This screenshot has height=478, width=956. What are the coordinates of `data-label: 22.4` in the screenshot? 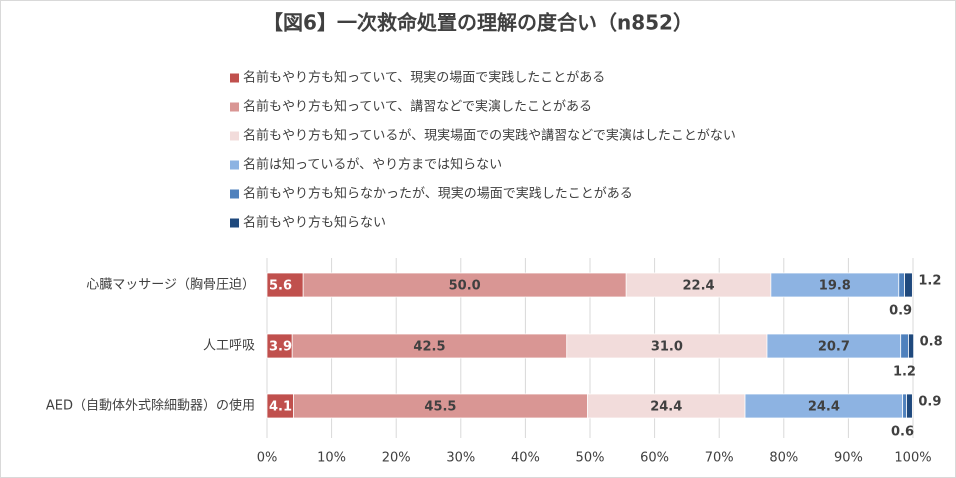 It's located at (698, 286).